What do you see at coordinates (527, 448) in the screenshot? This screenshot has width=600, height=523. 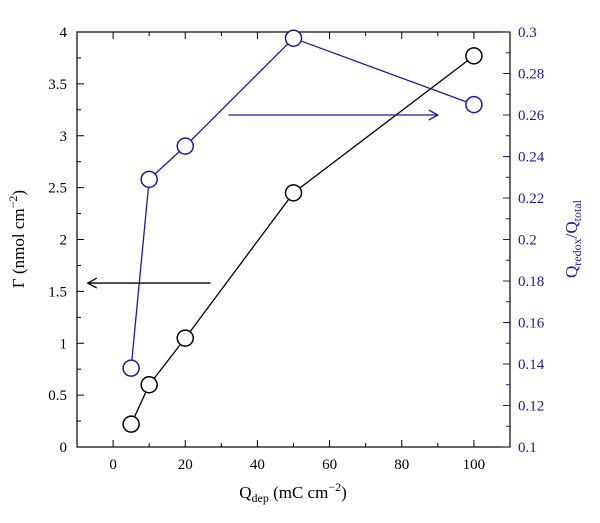 I see `y-right-tick-label: 0.1` at bounding box center [527, 448].